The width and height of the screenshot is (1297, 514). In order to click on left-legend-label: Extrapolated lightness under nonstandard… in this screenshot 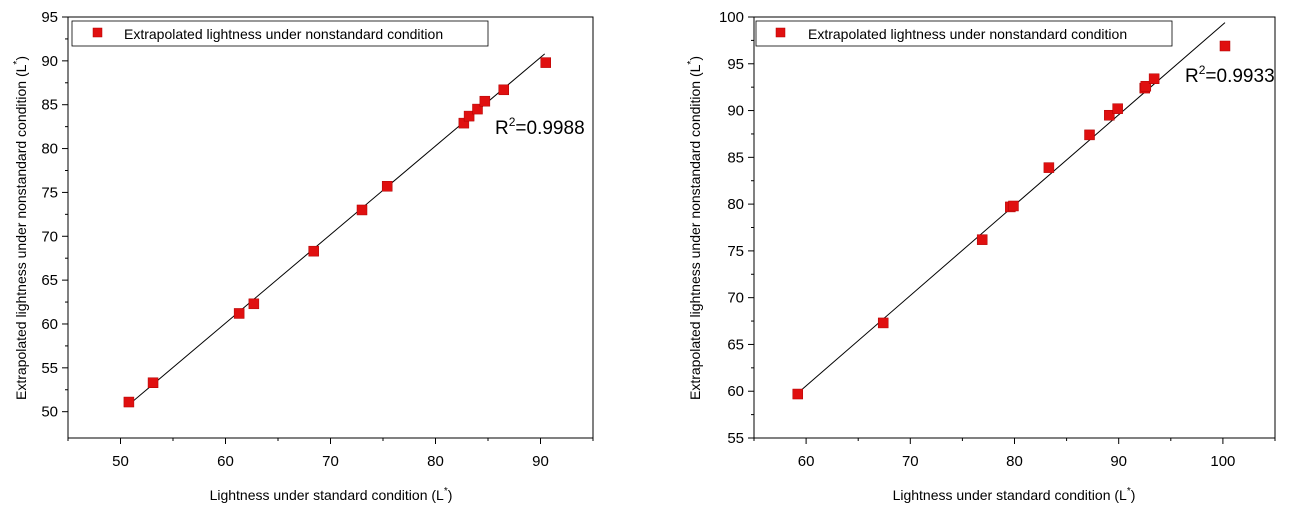, I will do `click(283, 34)`.